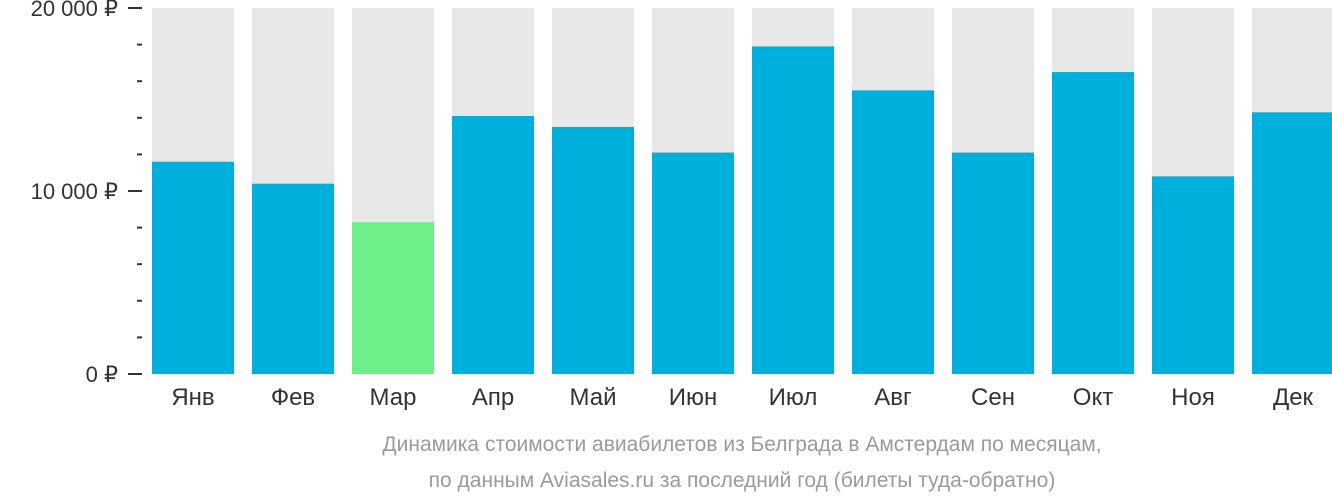 This screenshot has height=502, width=1332. Describe the element at coordinates (74, 10) in the screenshot. I see `y-tick-label: 20 000 ₽` at that location.